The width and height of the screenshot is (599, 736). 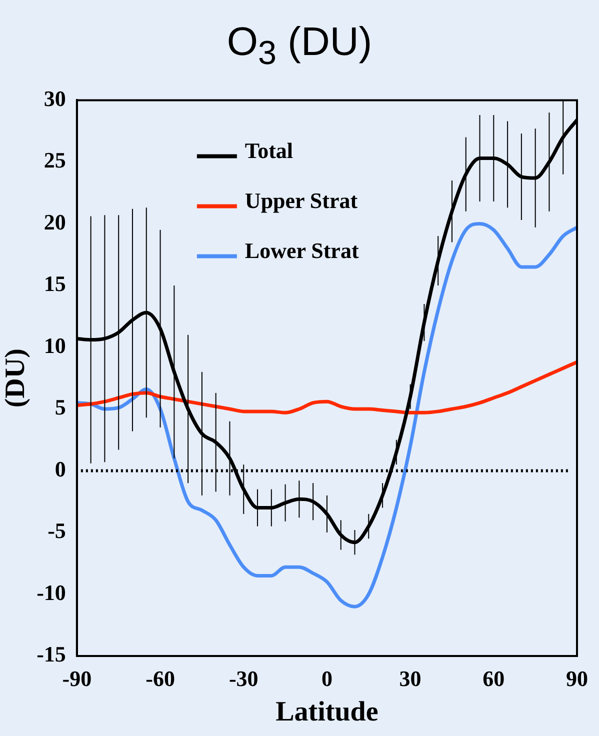 I want to click on y-tick-label: 25, so click(x=55, y=160).